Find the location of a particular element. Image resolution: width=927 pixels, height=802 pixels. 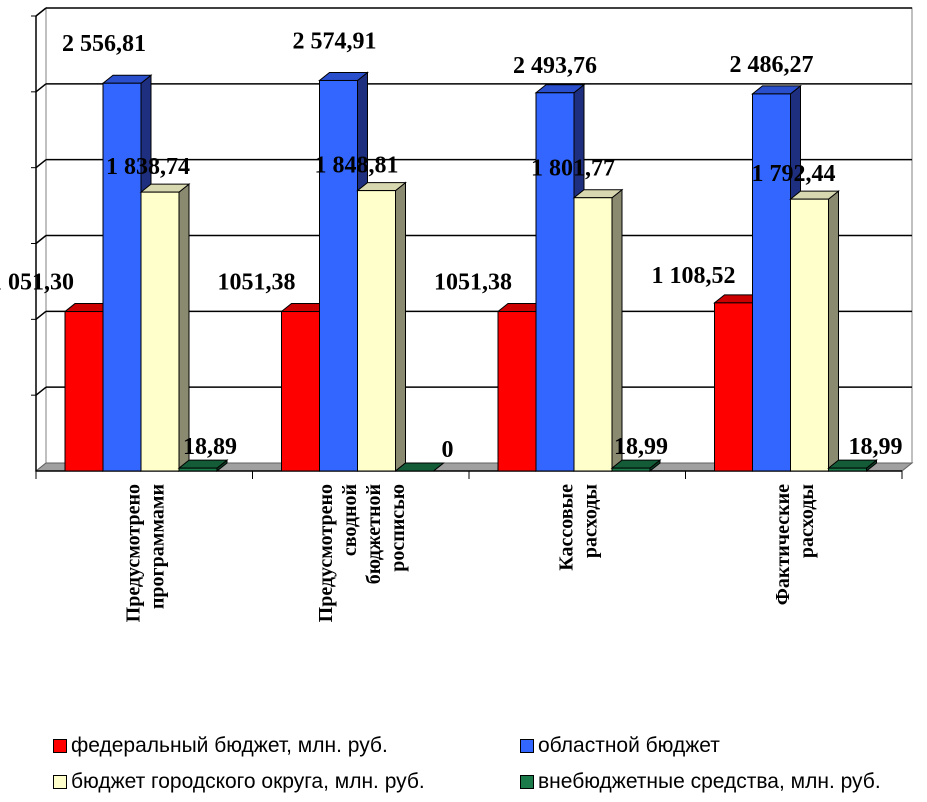

legend-label-offbudget: внебюджетные средства, млн. руб. is located at coordinates (709, 781).